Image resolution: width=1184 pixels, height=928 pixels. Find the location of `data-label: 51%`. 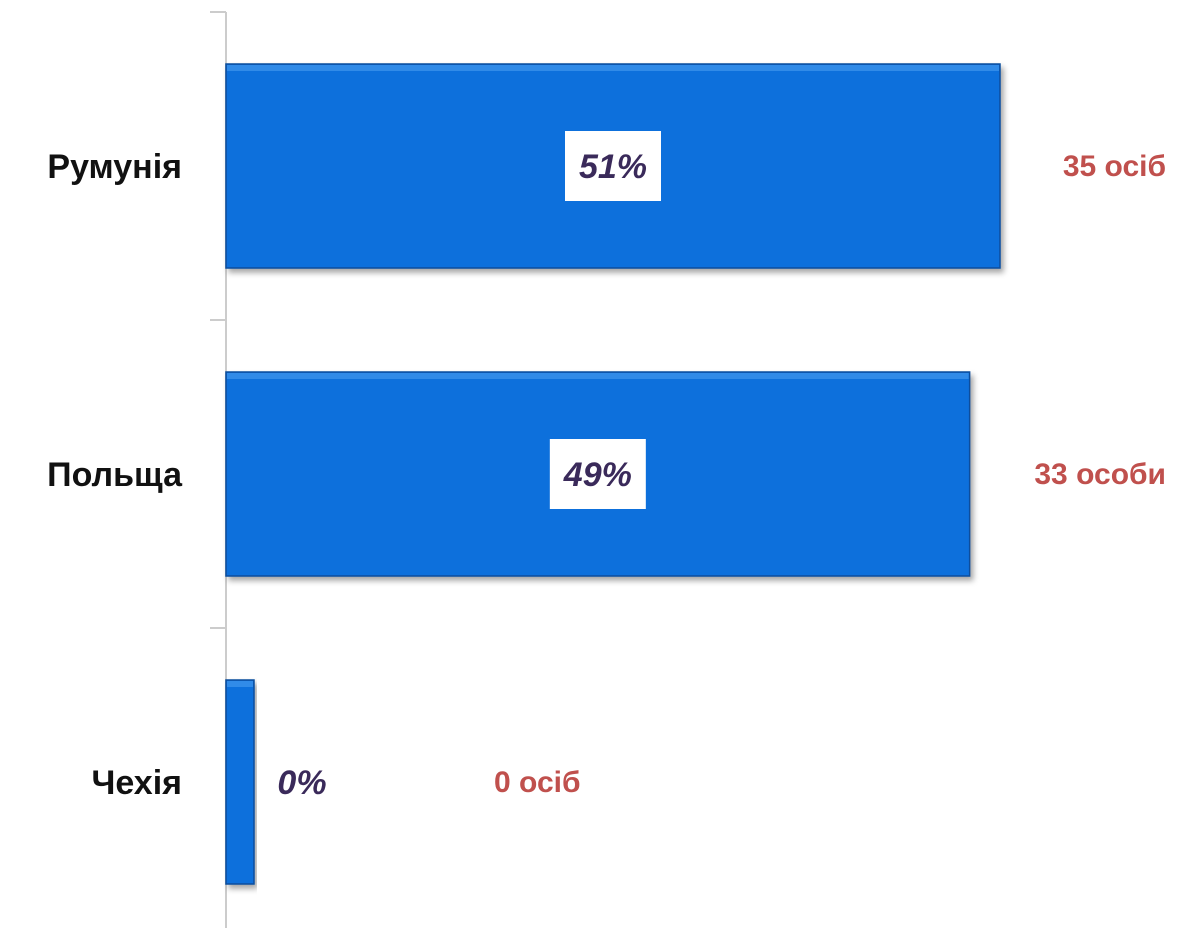

data-label: 51% is located at coordinates (613, 167).